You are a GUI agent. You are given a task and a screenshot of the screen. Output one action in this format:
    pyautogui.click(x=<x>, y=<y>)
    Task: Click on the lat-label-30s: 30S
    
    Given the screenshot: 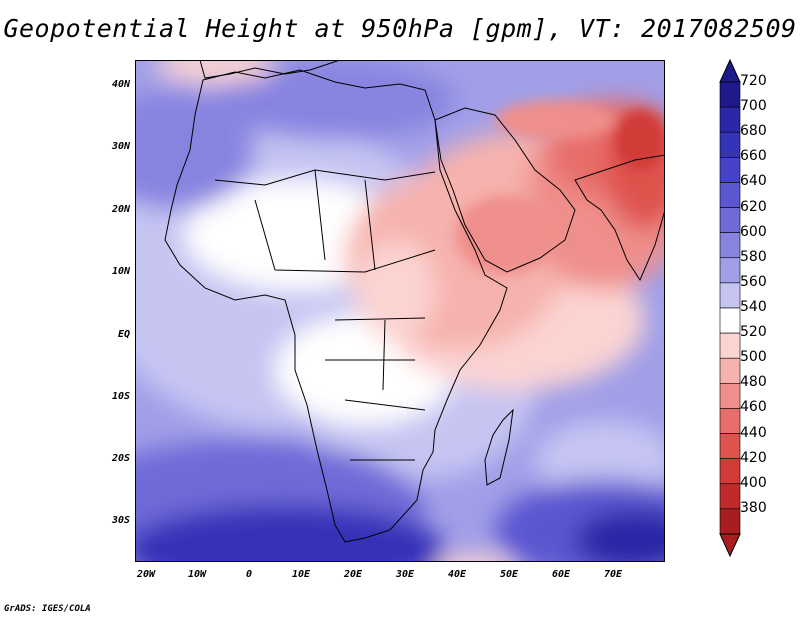 What is the action you would take?
    pyautogui.click(x=120, y=520)
    